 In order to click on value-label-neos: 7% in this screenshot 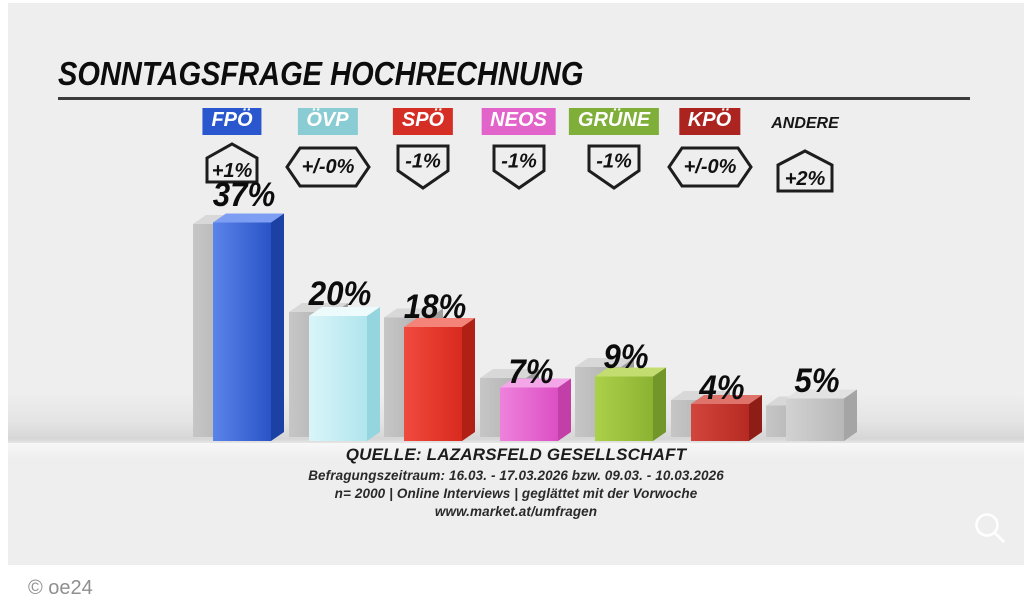, I will do `click(530, 371)`.